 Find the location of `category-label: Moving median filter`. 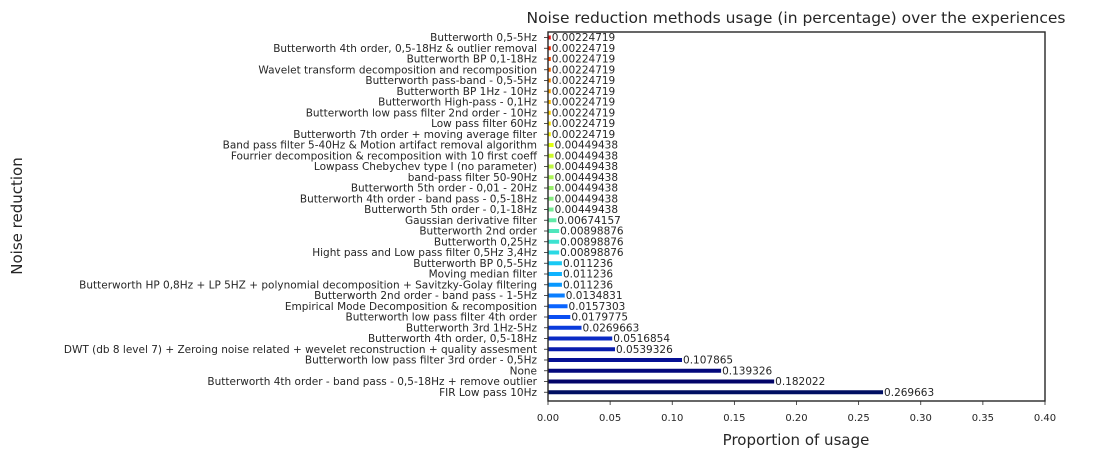

category-label: Moving median filter is located at coordinates (483, 275).